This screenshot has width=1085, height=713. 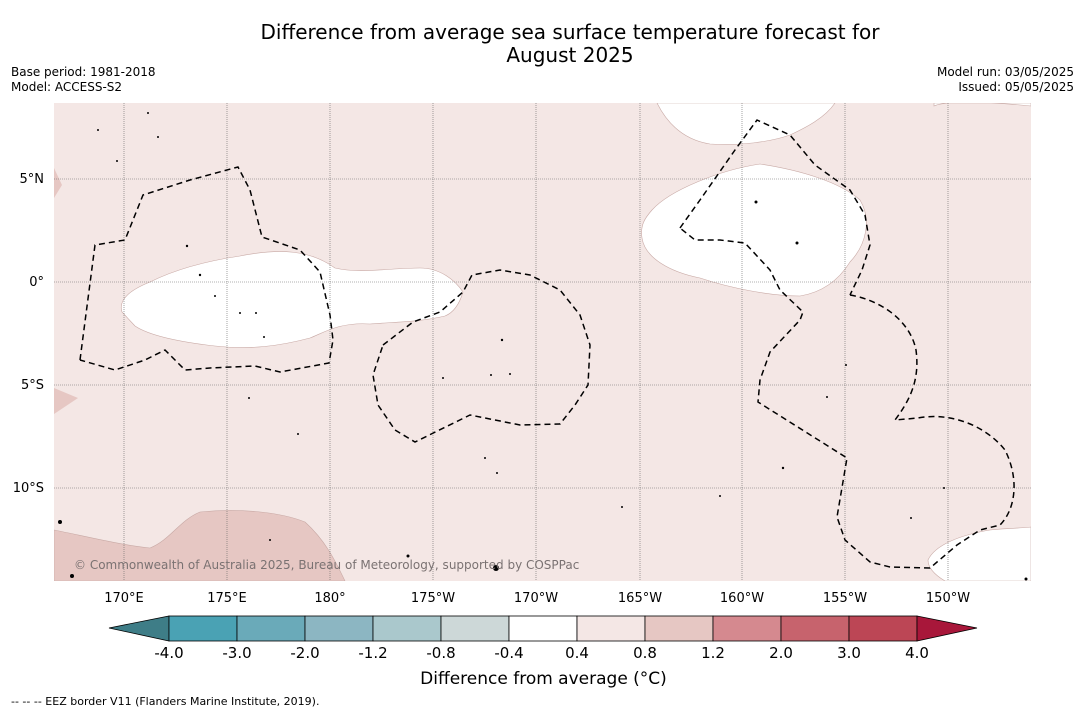 I want to click on neutral-region-east, so click(x=754, y=230).